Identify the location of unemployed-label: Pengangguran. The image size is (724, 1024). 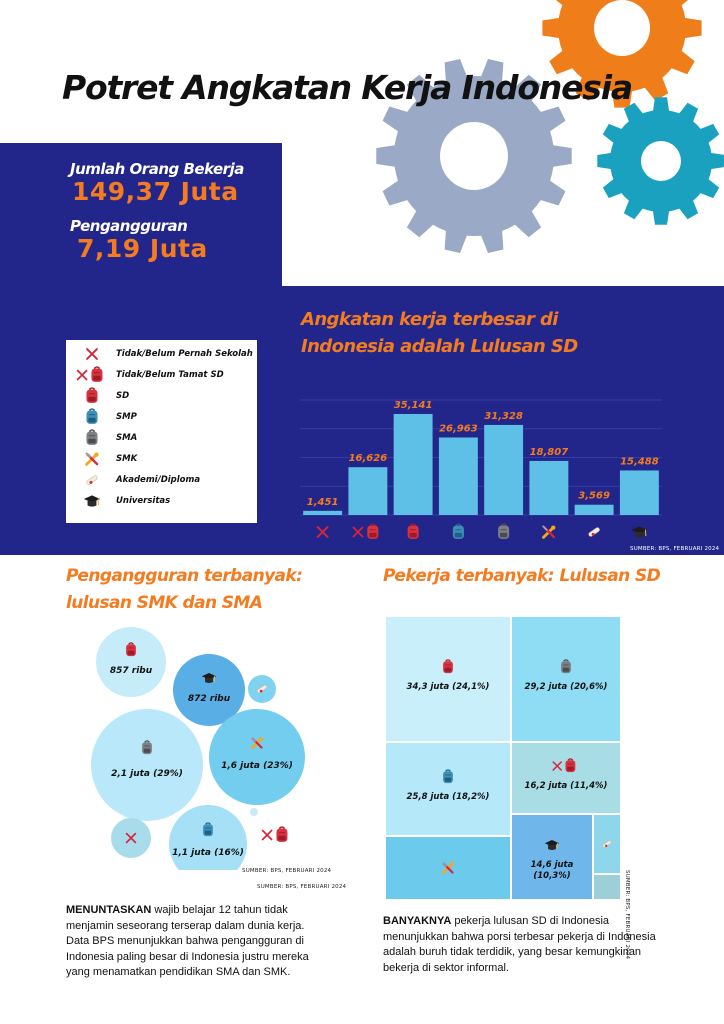
(129, 226).